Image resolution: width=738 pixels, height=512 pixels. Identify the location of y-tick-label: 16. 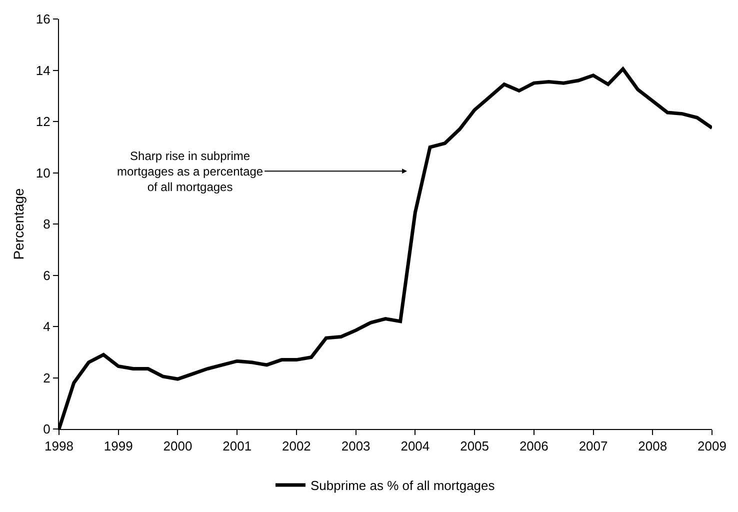
(43, 19).